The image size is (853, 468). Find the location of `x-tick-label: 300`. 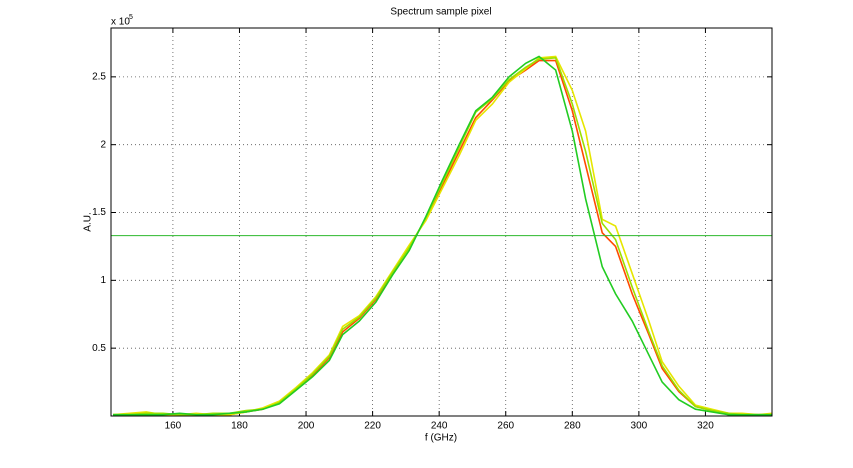

x-tick-label: 300 is located at coordinates (639, 426).